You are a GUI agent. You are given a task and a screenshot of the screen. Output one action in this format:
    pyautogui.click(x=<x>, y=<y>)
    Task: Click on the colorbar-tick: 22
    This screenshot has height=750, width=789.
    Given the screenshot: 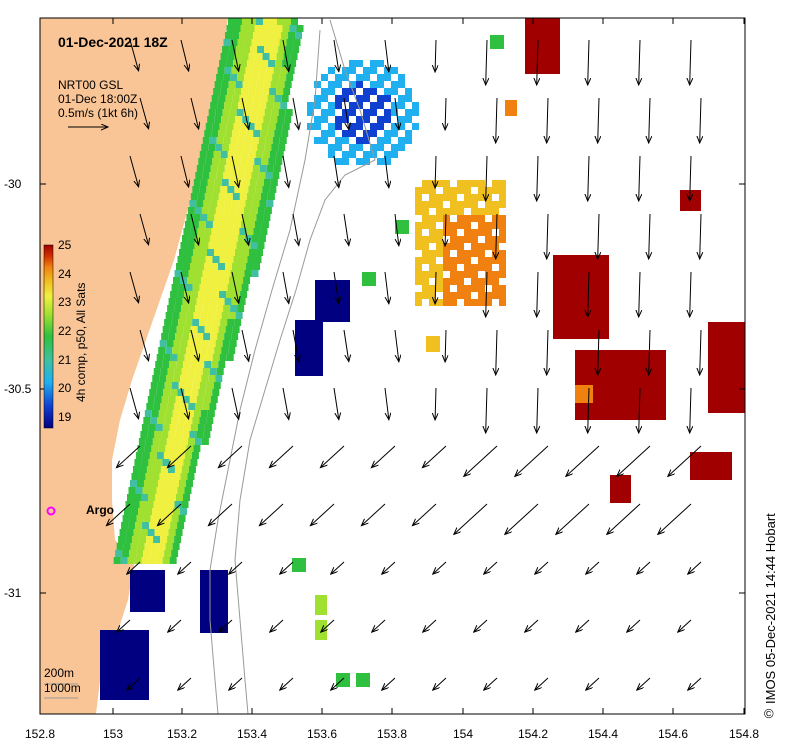 What is the action you would take?
    pyautogui.click(x=65, y=331)
    